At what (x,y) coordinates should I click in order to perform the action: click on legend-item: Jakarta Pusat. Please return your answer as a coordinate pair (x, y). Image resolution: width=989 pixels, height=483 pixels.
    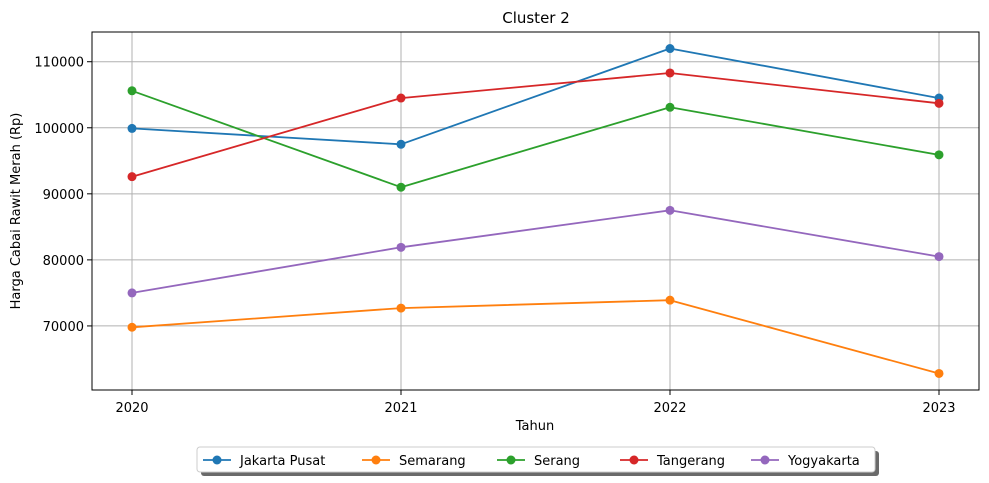
    Looking at the image, I should click on (264, 461).